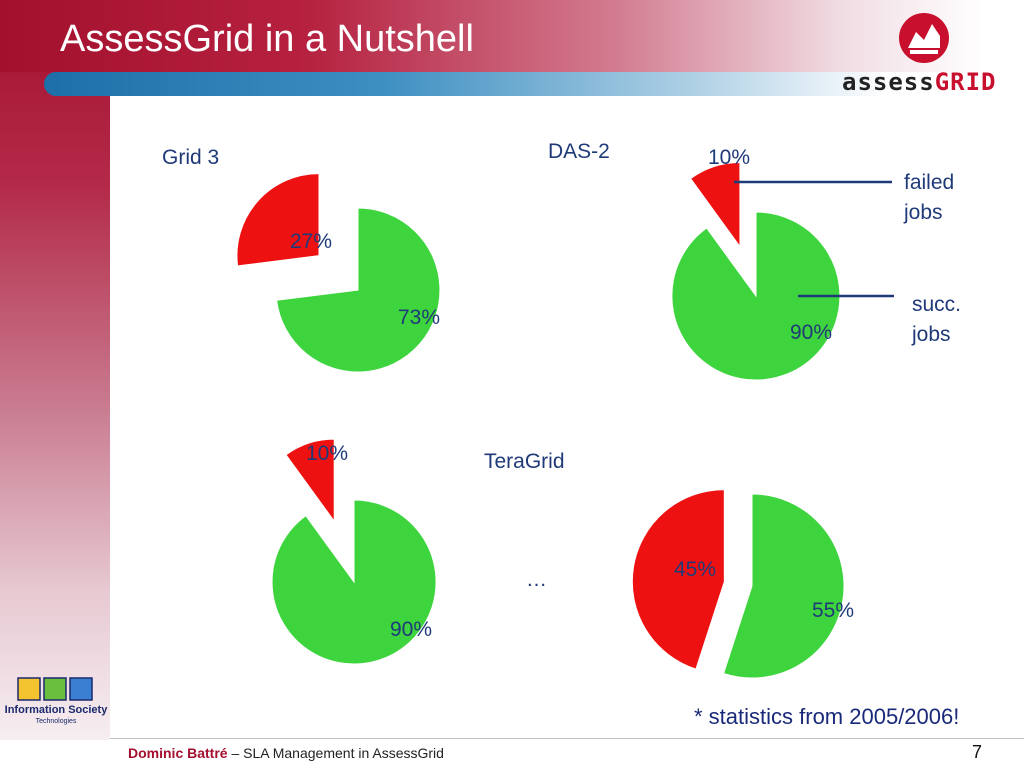 Image resolution: width=1024 pixels, height=768 pixels. What do you see at coordinates (783, 586) in the screenshot?
I see `pie-slice-succeeded-other` at bounding box center [783, 586].